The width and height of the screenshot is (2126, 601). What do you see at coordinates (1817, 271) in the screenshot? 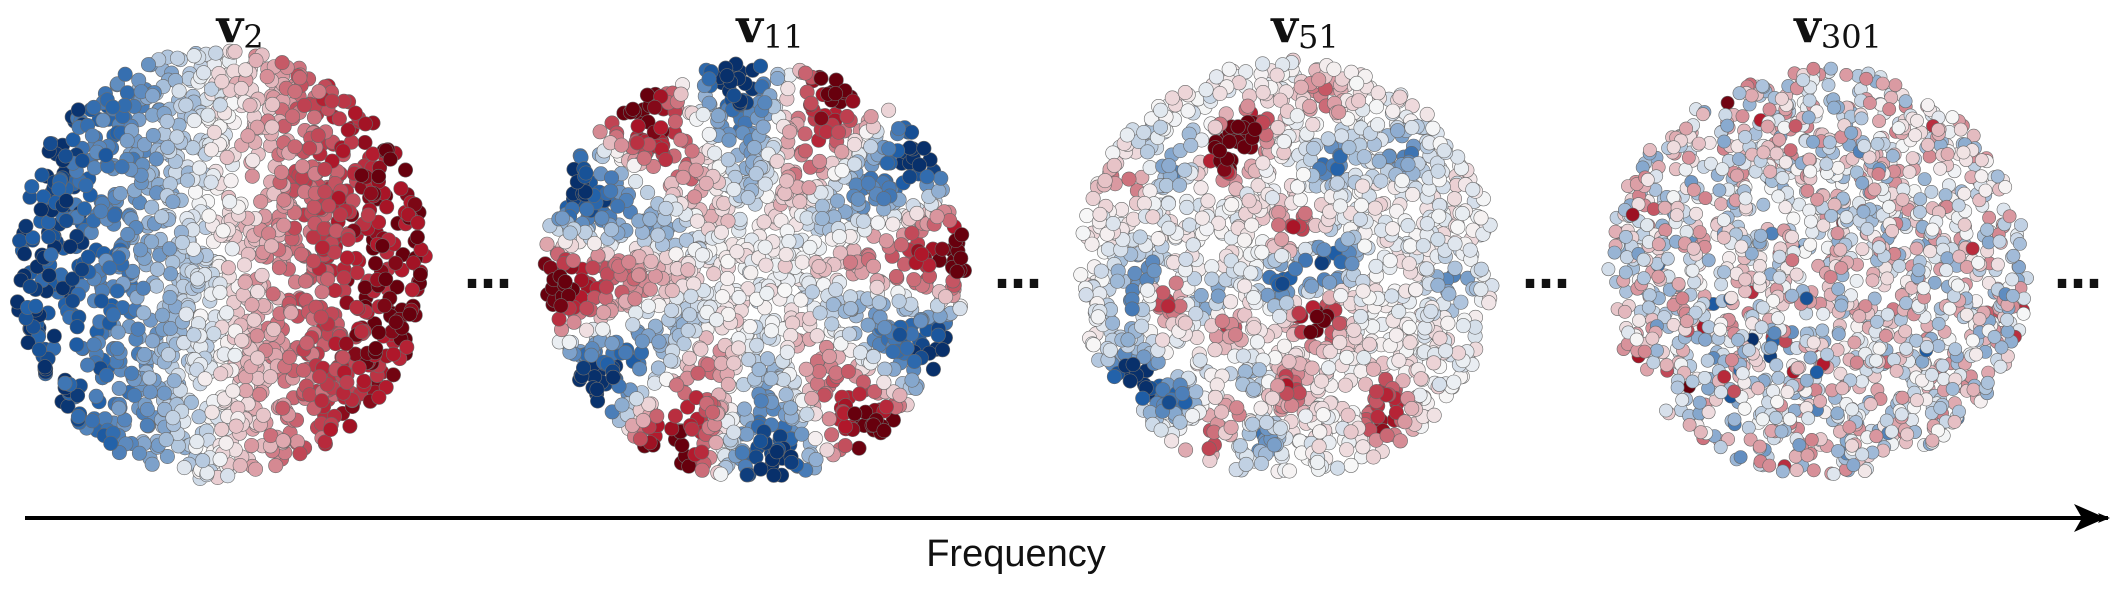
I see `point-cloud-v301` at bounding box center [1817, 271].